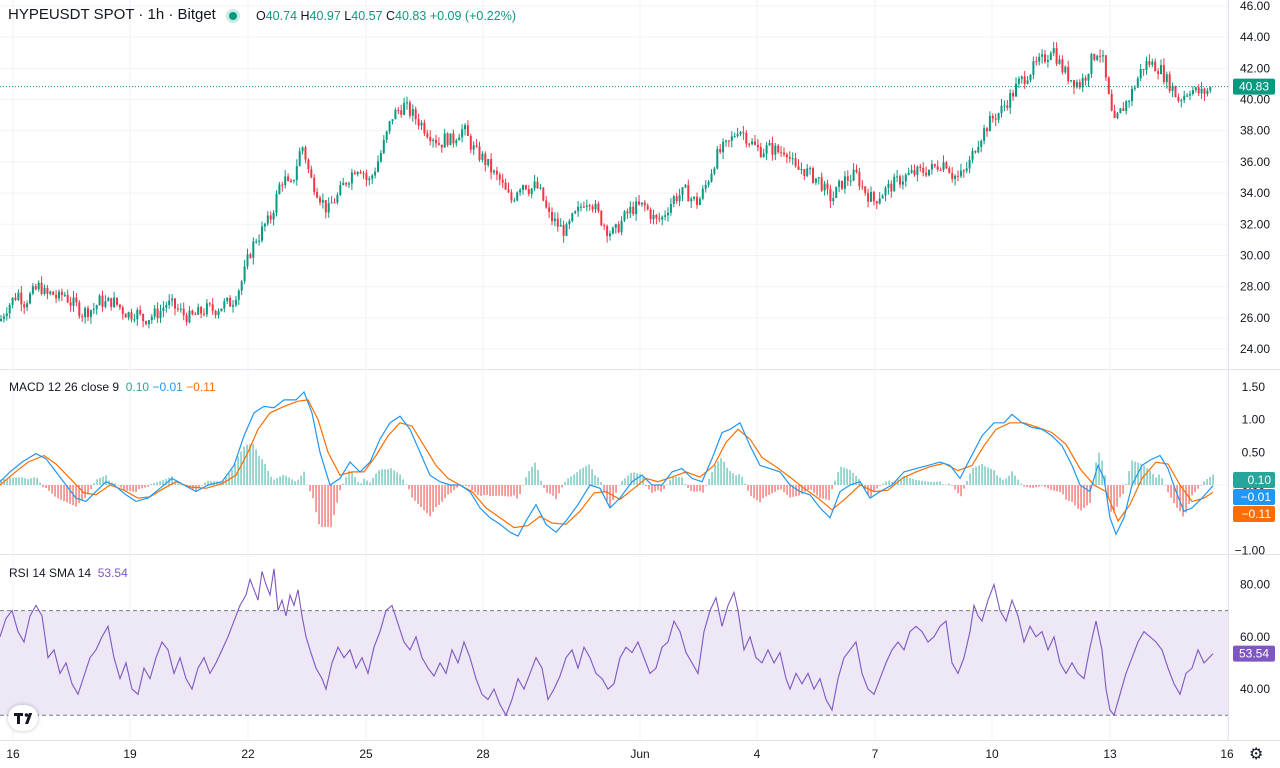 This screenshot has width=1280, height=768. Describe the element at coordinates (875, 754) in the screenshot. I see `time-tick-label: 7` at that location.